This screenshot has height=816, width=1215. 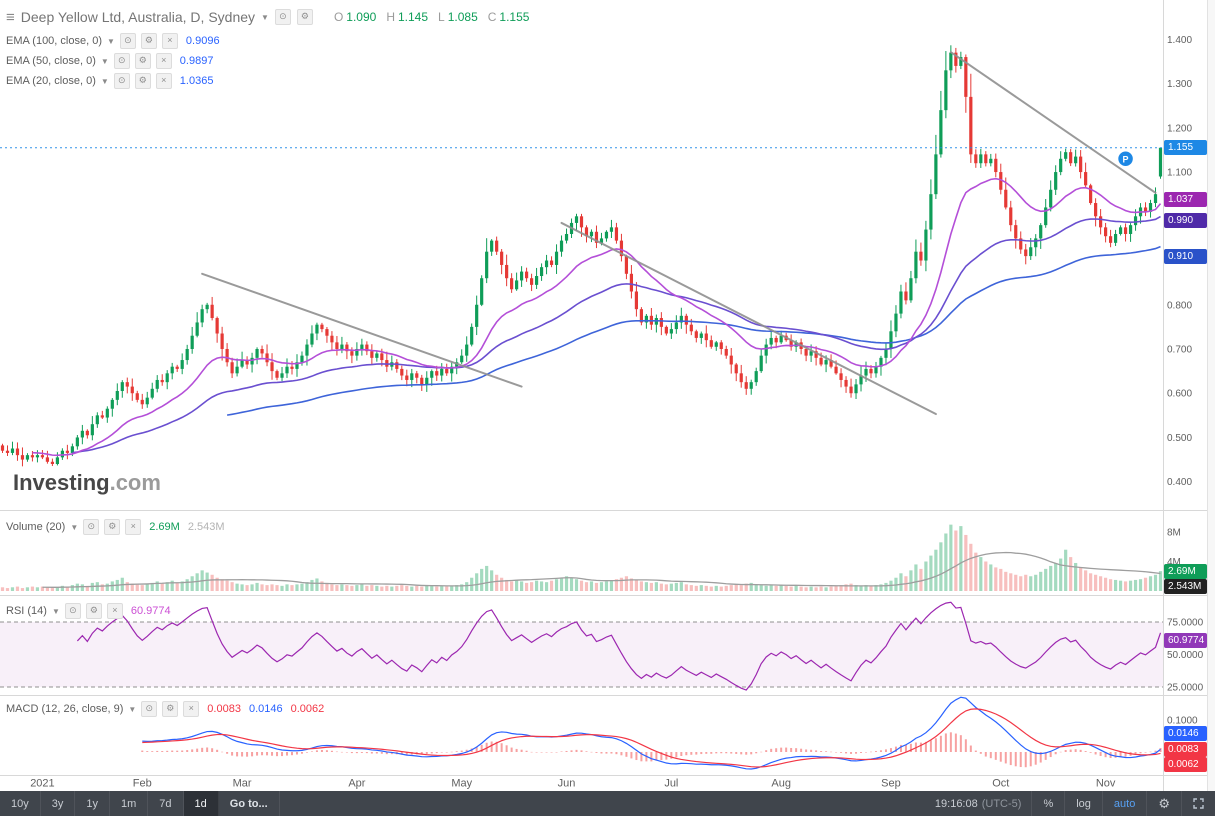 I want to click on x-axis-label: Sep, so click(x=891, y=784).